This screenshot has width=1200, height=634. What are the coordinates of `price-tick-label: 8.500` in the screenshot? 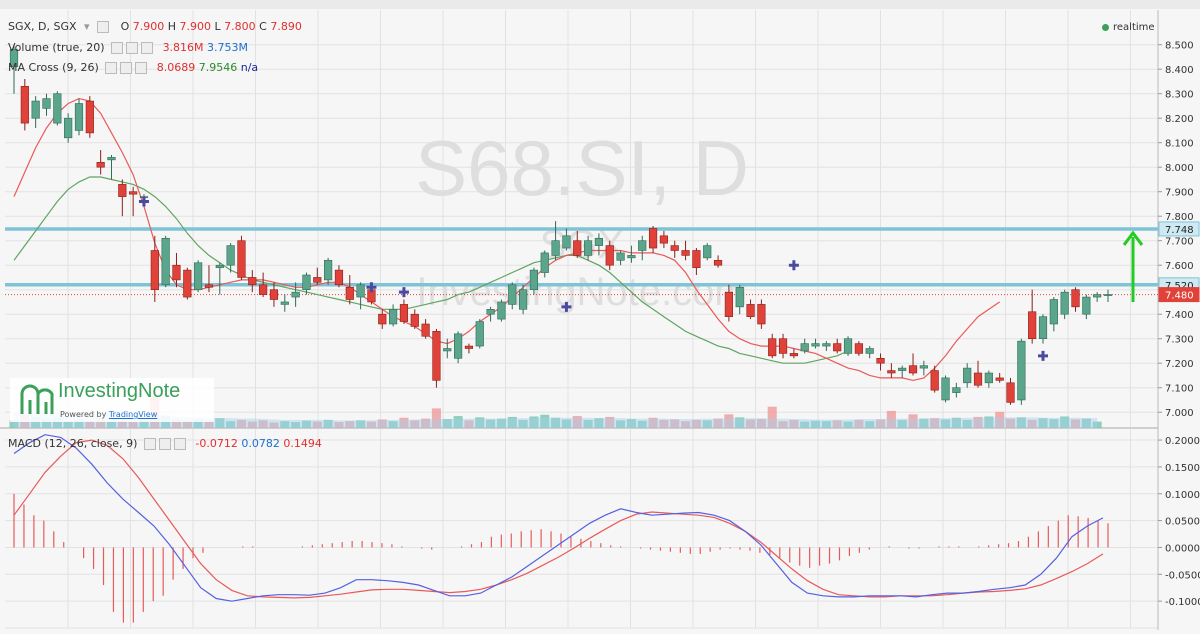 It's located at (1179, 46).